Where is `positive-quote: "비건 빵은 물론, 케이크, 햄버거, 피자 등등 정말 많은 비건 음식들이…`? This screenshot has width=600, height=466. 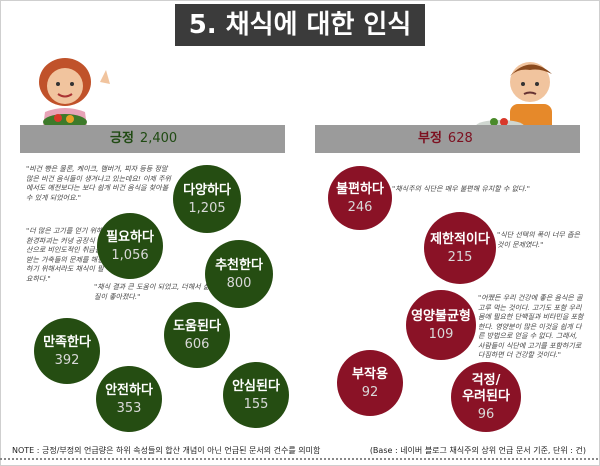
positive-quote: "비건 빵은 물론, 케이크, 햄버거, 피자 등등 정말 많은 비건 음식들이… is located at coordinates (98, 183).